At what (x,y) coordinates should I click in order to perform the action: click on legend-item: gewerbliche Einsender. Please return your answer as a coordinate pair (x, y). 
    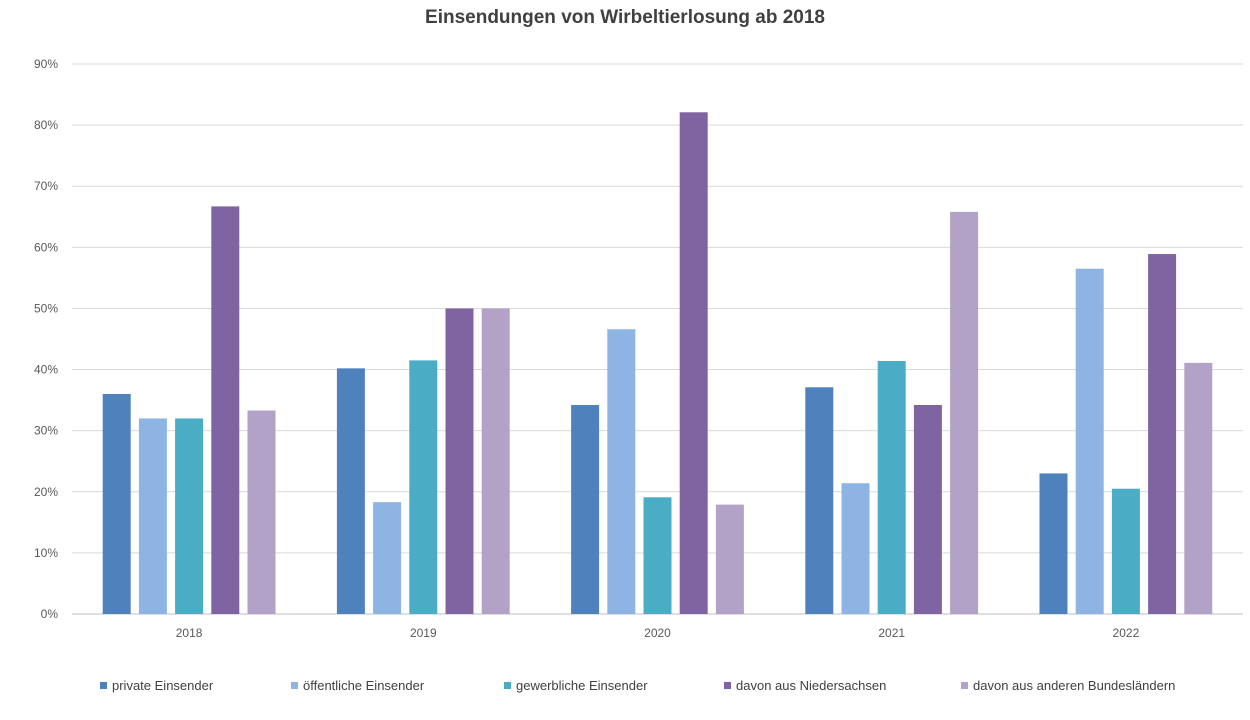
    Looking at the image, I should click on (576, 685).